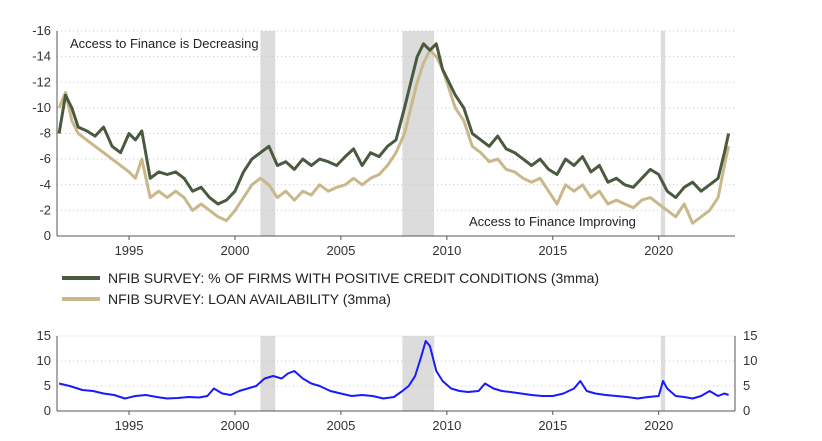  Describe the element at coordinates (44, 335) in the screenshot. I see `y-tick-label: 15` at that location.